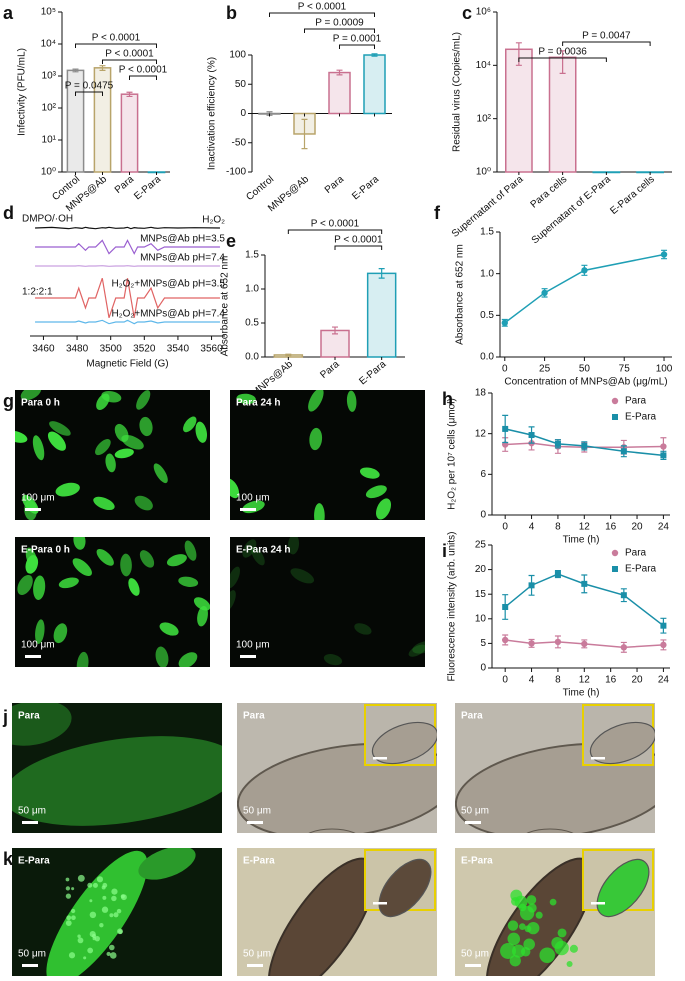 Image resolution: width=685 pixels, height=981 pixels. What do you see at coordinates (252, 255) in the screenshot?
I see `y-tick-label: 1.5` at bounding box center [252, 255].